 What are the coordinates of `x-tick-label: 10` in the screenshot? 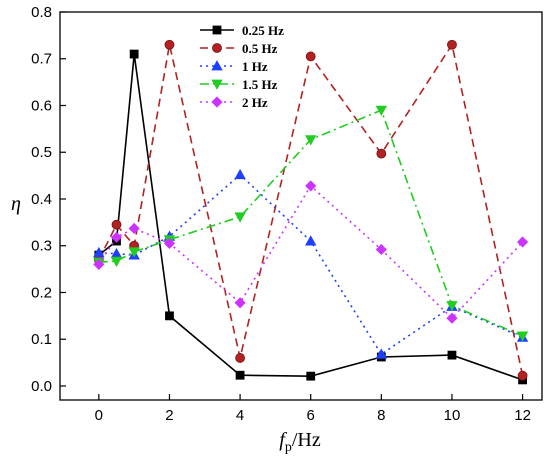 It's located at (452, 415).